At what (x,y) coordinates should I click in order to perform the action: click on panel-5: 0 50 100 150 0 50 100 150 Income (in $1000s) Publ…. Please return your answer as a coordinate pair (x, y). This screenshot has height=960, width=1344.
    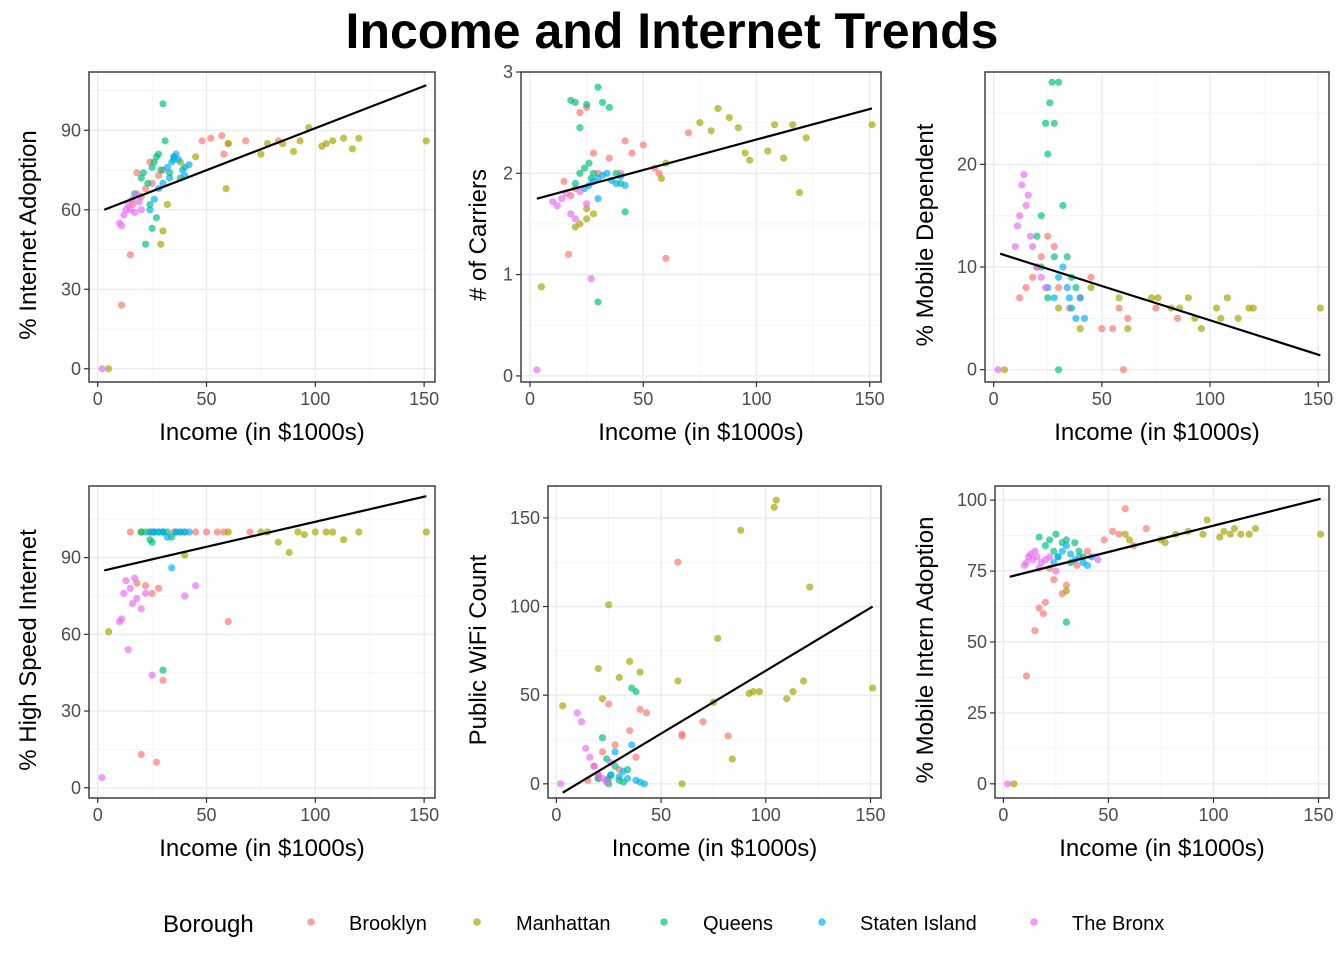
    Looking at the image, I should click on (675, 673).